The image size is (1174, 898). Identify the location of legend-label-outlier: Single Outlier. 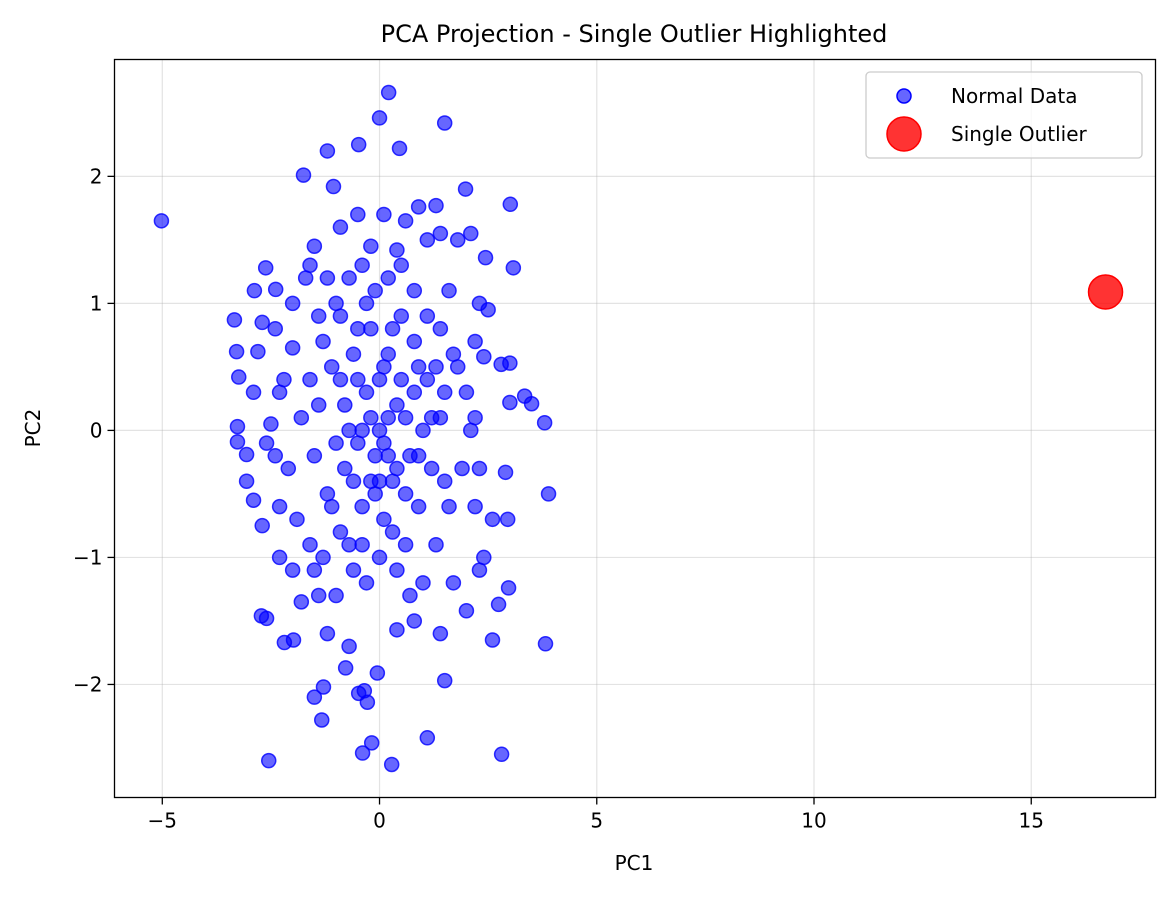
(1019, 134).